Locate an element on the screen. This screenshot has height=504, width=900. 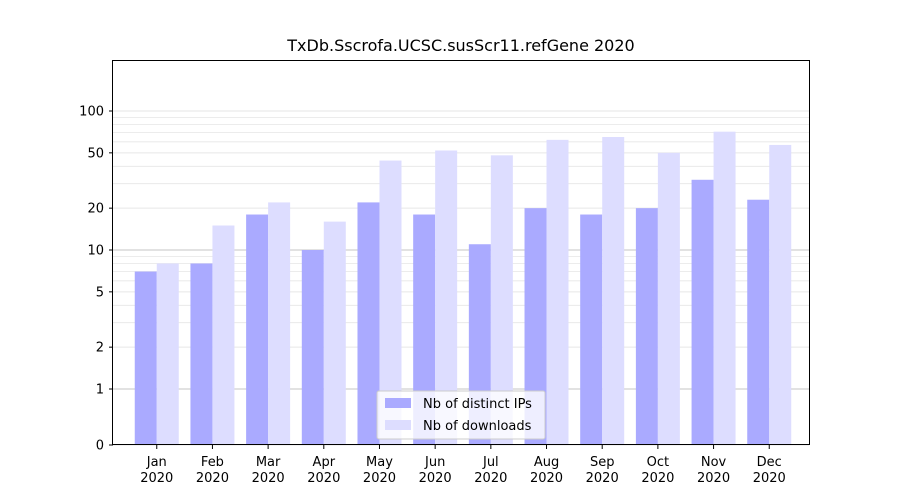
x-tick-label: Apr is located at coordinates (324, 462).